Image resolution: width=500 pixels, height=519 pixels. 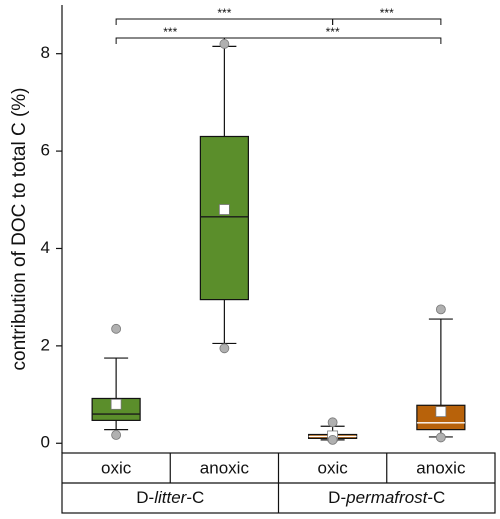 I want to click on group-label-part: litter, so click(x=170, y=497).